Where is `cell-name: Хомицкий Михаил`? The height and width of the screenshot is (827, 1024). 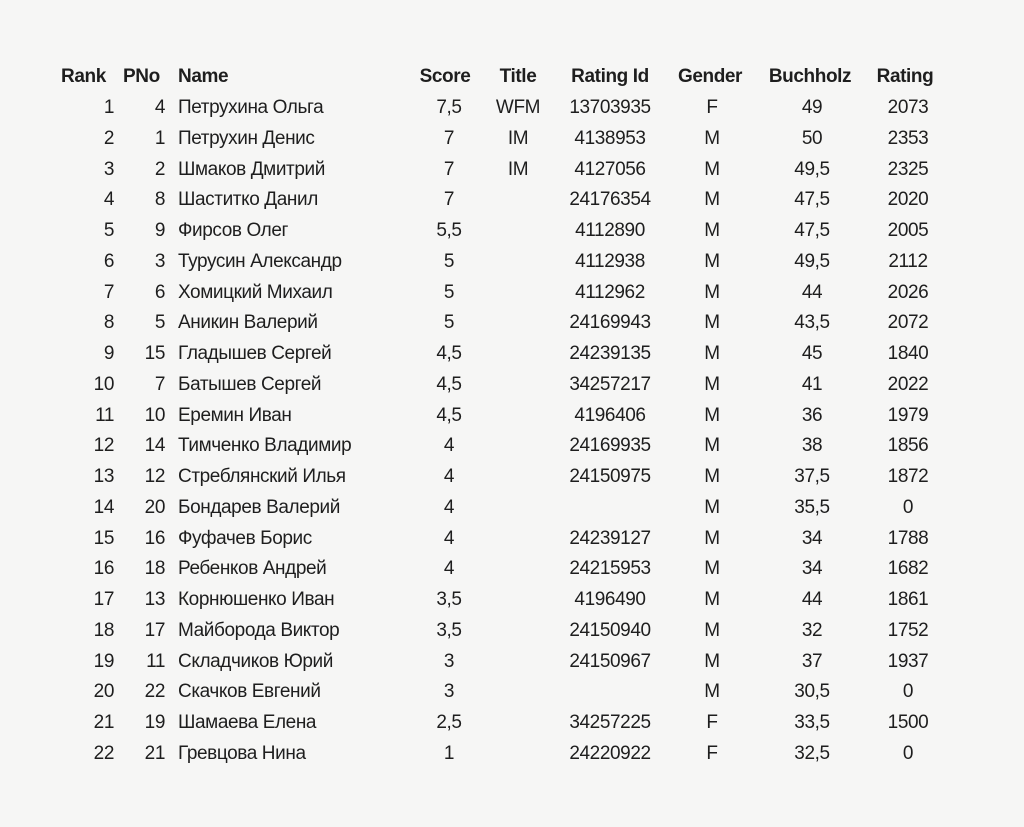 cell-name: Хомицкий Михаил is located at coordinates (255, 292).